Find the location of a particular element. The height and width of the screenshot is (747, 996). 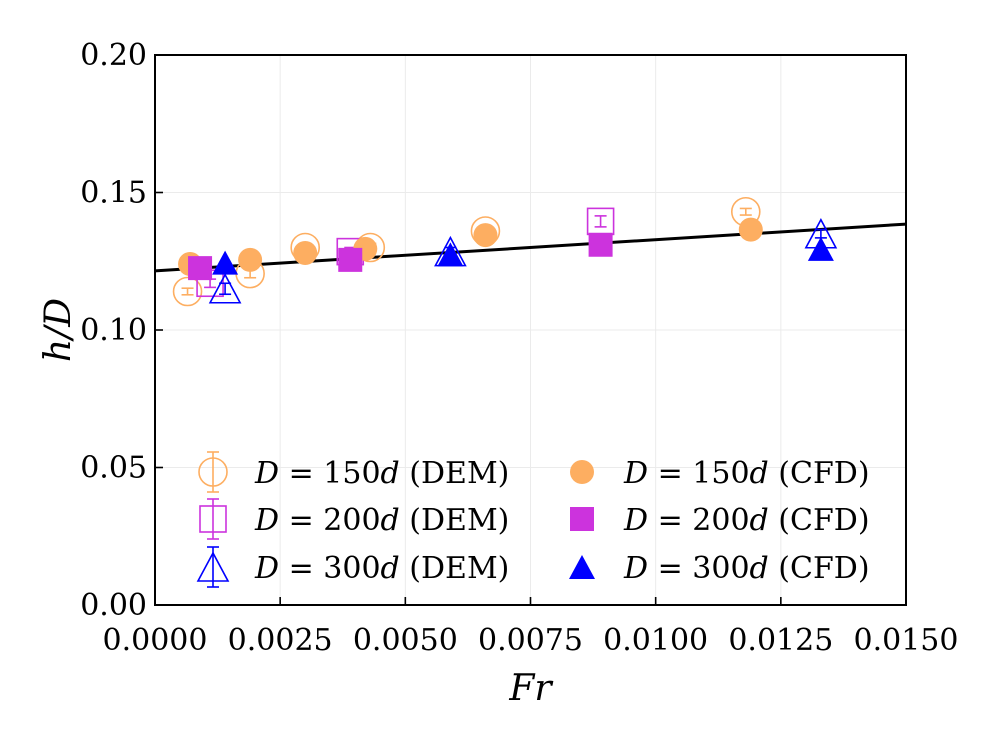

x-tick-label: 0.0075 is located at coordinates (530, 640).